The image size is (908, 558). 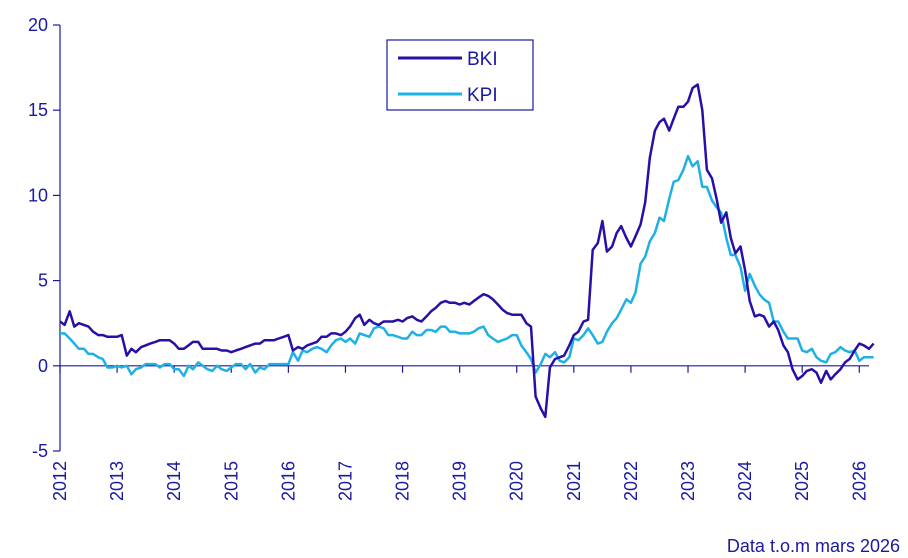 What do you see at coordinates (38, 25) in the screenshot?
I see `y-tick-label: 20` at bounding box center [38, 25].